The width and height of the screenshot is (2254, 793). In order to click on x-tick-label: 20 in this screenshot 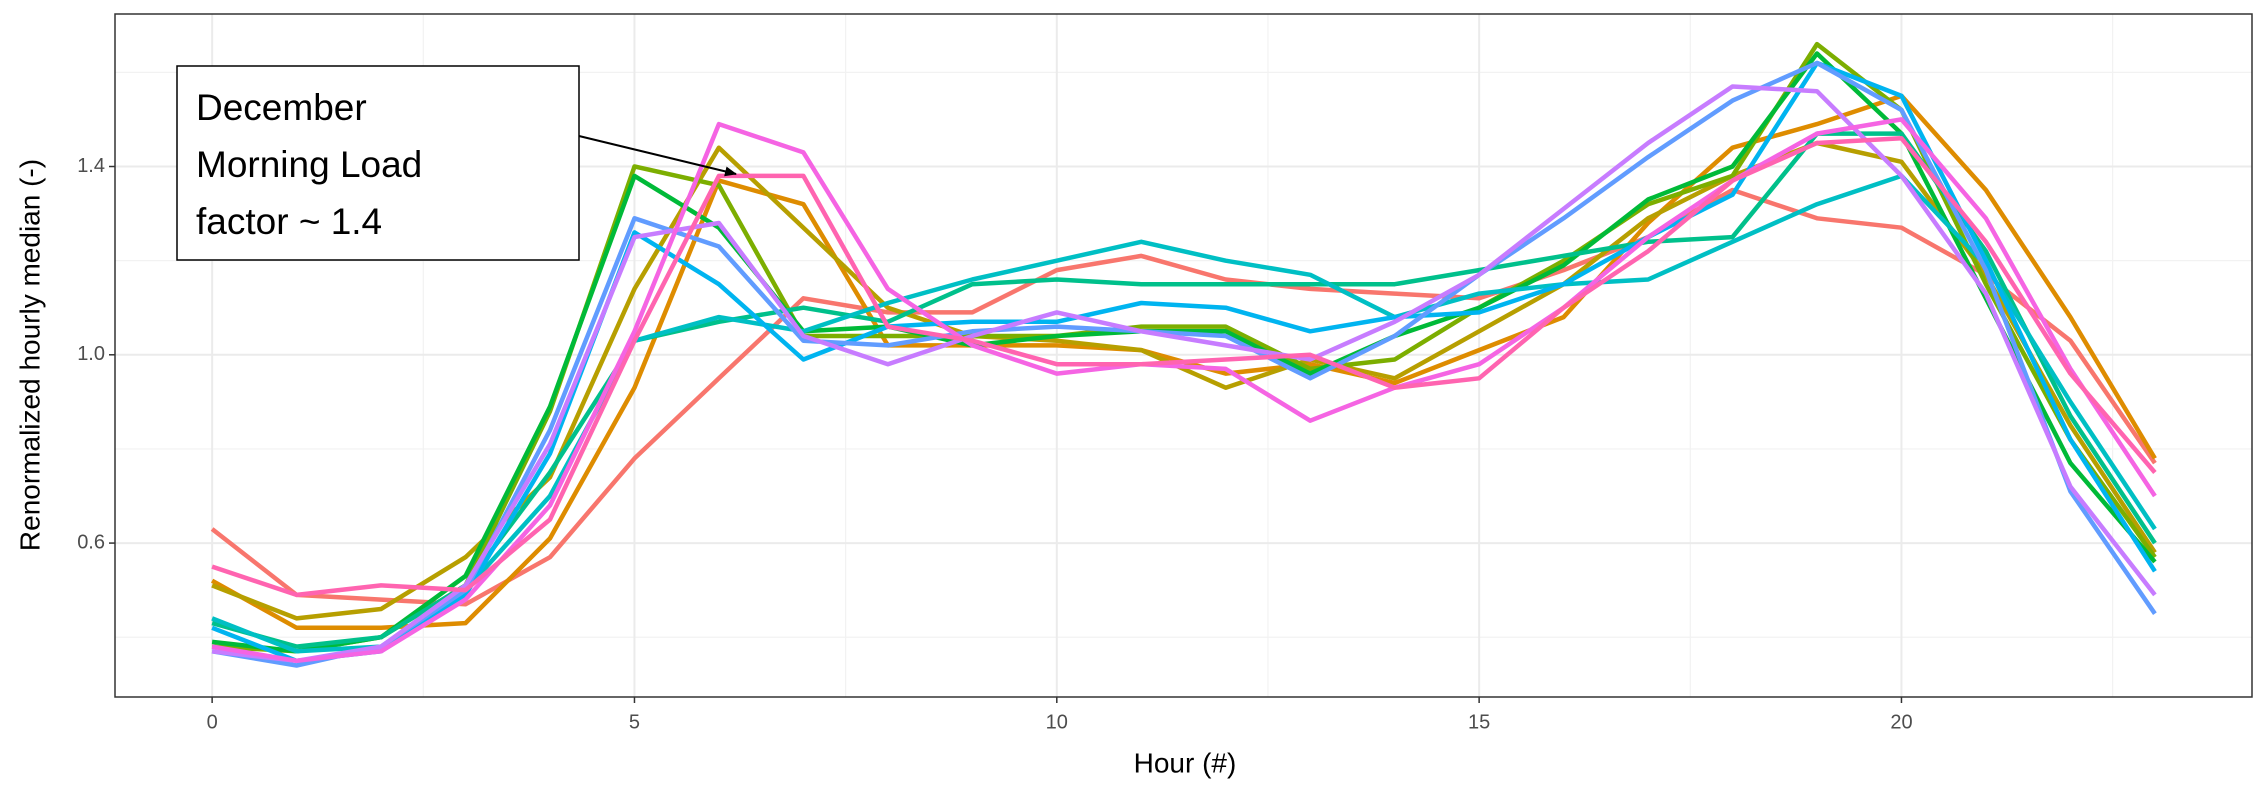, I will do `click(1901, 722)`.